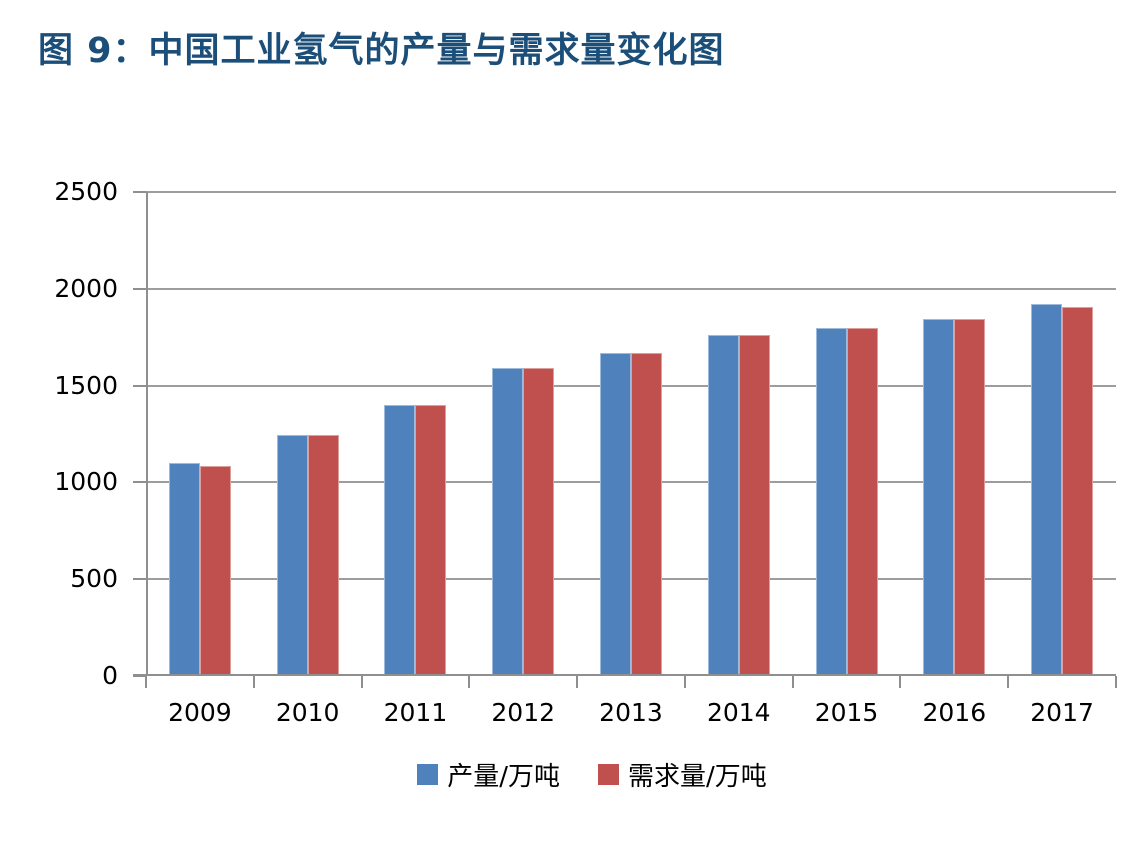  Describe the element at coordinates (139, 288) in the screenshot. I see `y-axis-tick-2000` at that location.